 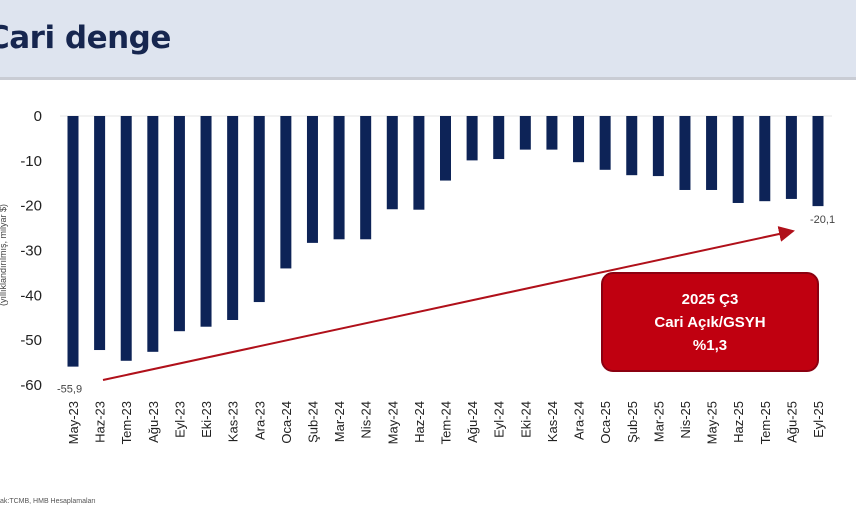 I want to click on x-tick-label: May-23, so click(x=73, y=422).